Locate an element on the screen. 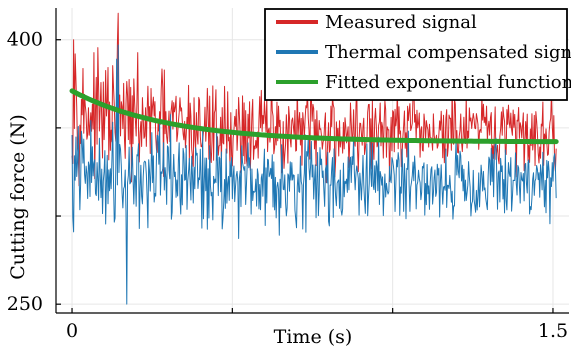 This screenshot has width=571, height=351. legend-label-measured: Measured signal is located at coordinates (401, 22).